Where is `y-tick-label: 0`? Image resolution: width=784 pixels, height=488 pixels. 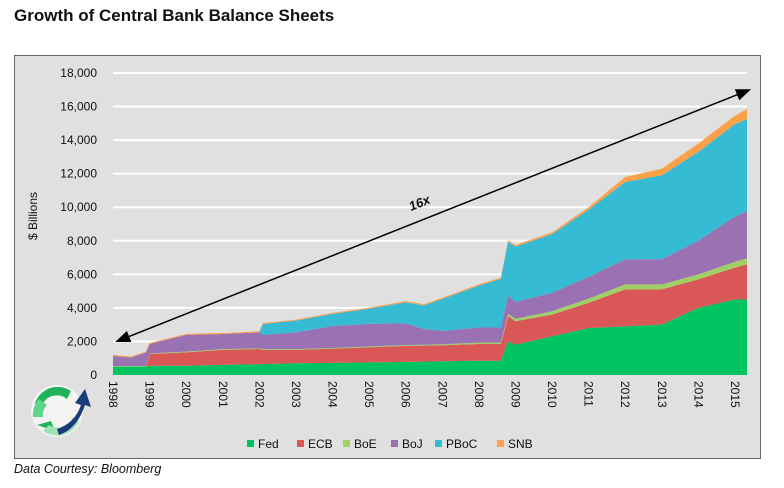
y-tick-label: 0 is located at coordinates (93, 375).